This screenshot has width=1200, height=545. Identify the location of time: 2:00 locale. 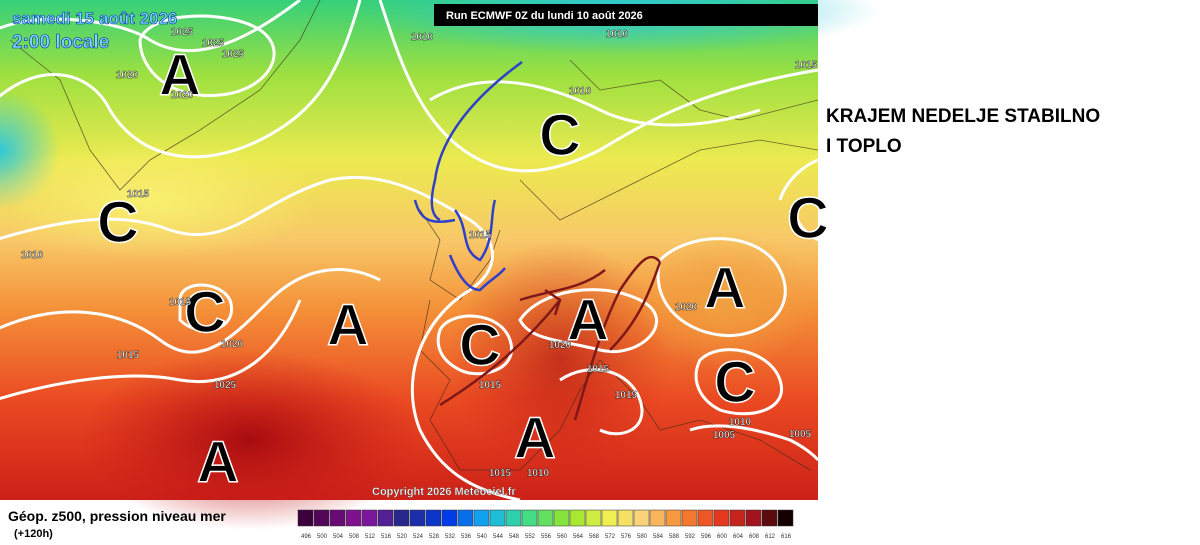
(60, 42).